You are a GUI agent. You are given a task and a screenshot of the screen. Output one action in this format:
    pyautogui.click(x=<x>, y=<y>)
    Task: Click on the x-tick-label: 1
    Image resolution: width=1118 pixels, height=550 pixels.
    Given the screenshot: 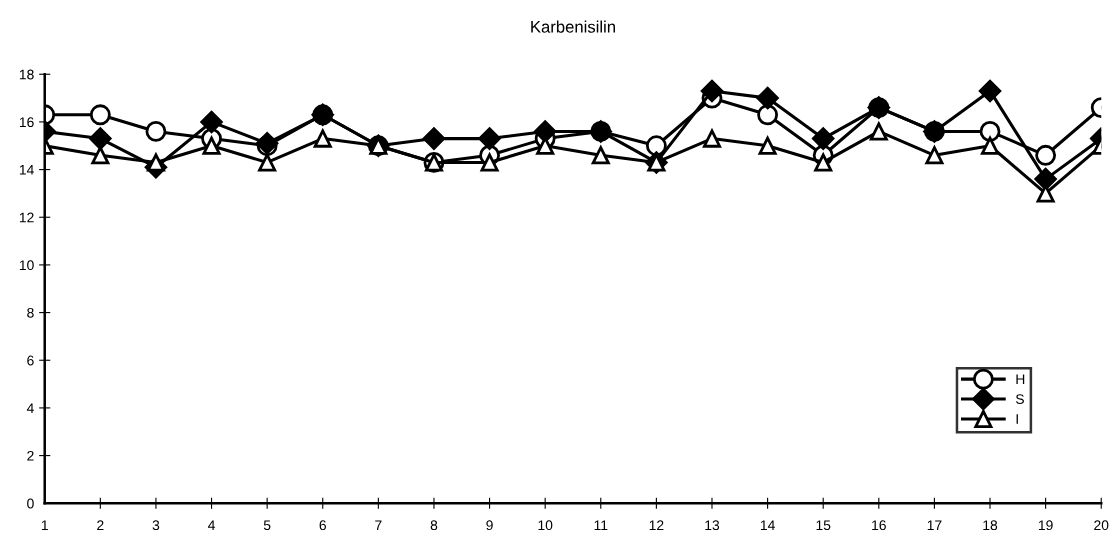 What is the action you would take?
    pyautogui.click(x=44, y=525)
    